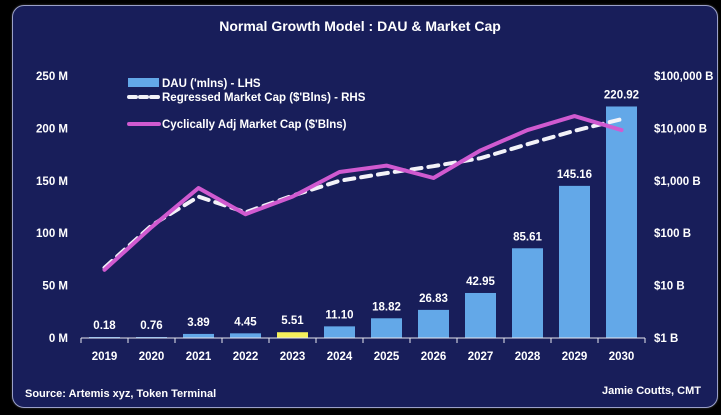 This screenshot has width=721, height=415. I want to click on bar-label-2029: 145.16, so click(574, 175).